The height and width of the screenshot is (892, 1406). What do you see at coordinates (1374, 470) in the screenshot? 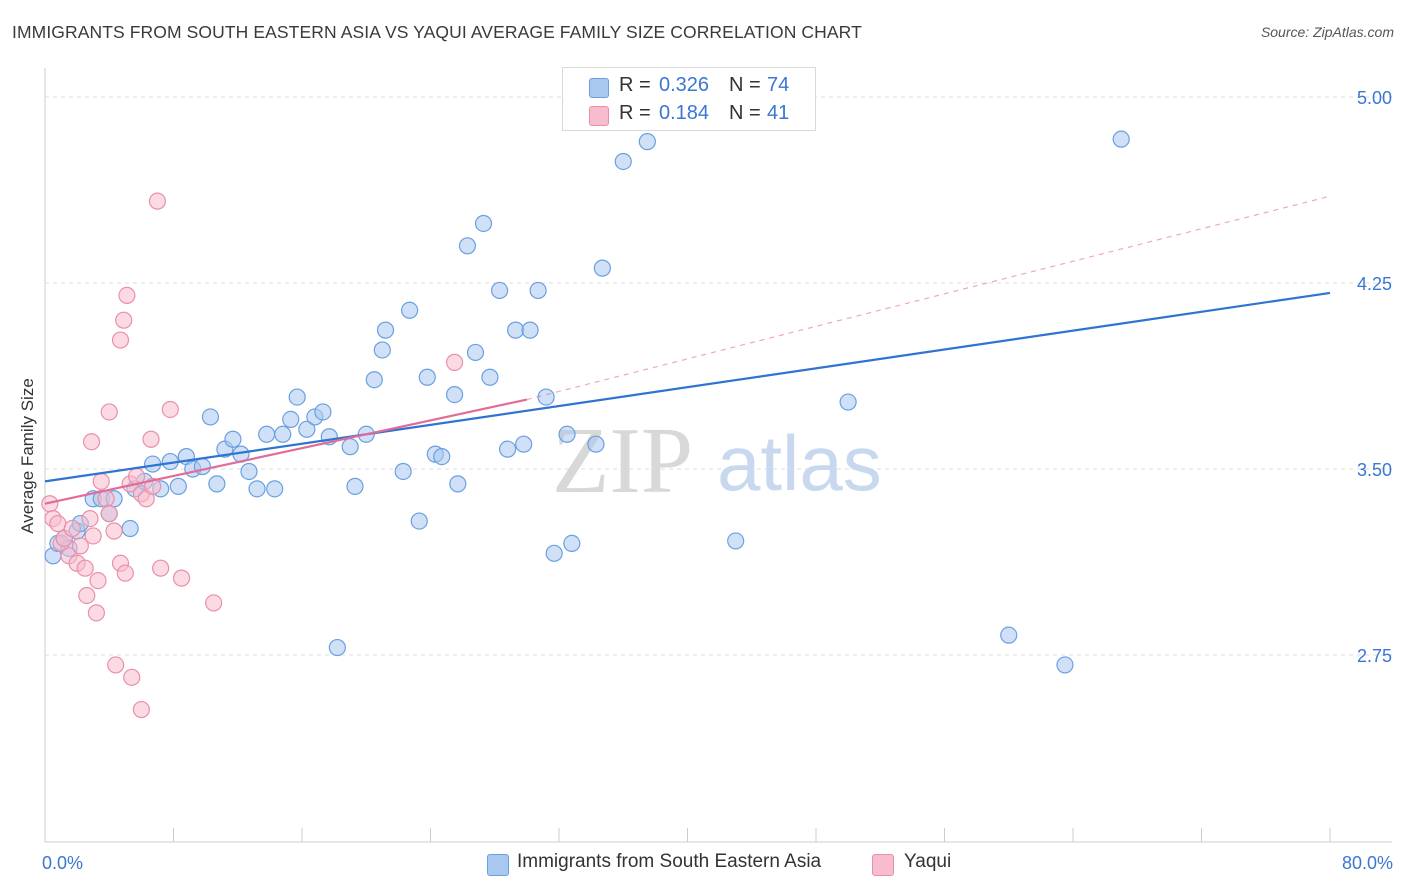
I see `y-tick-label: 3.50` at bounding box center [1374, 470].